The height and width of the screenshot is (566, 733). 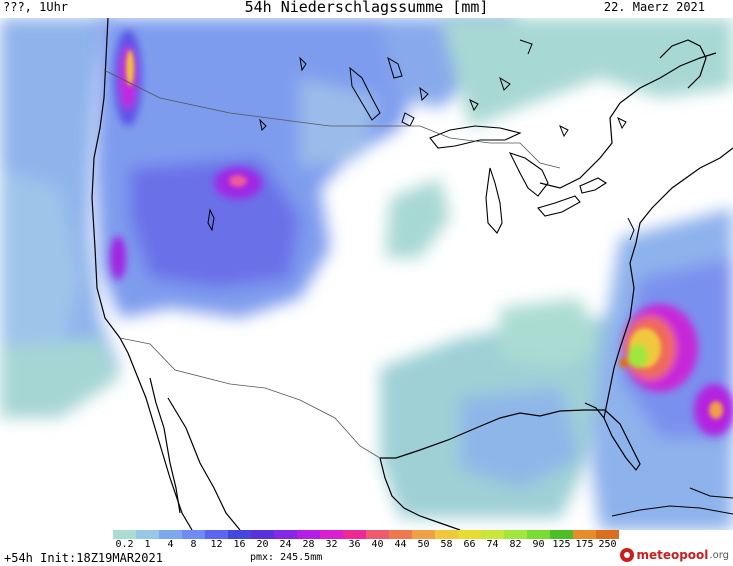 I want to click on legend-tick-label: 36, so click(x=354, y=544).